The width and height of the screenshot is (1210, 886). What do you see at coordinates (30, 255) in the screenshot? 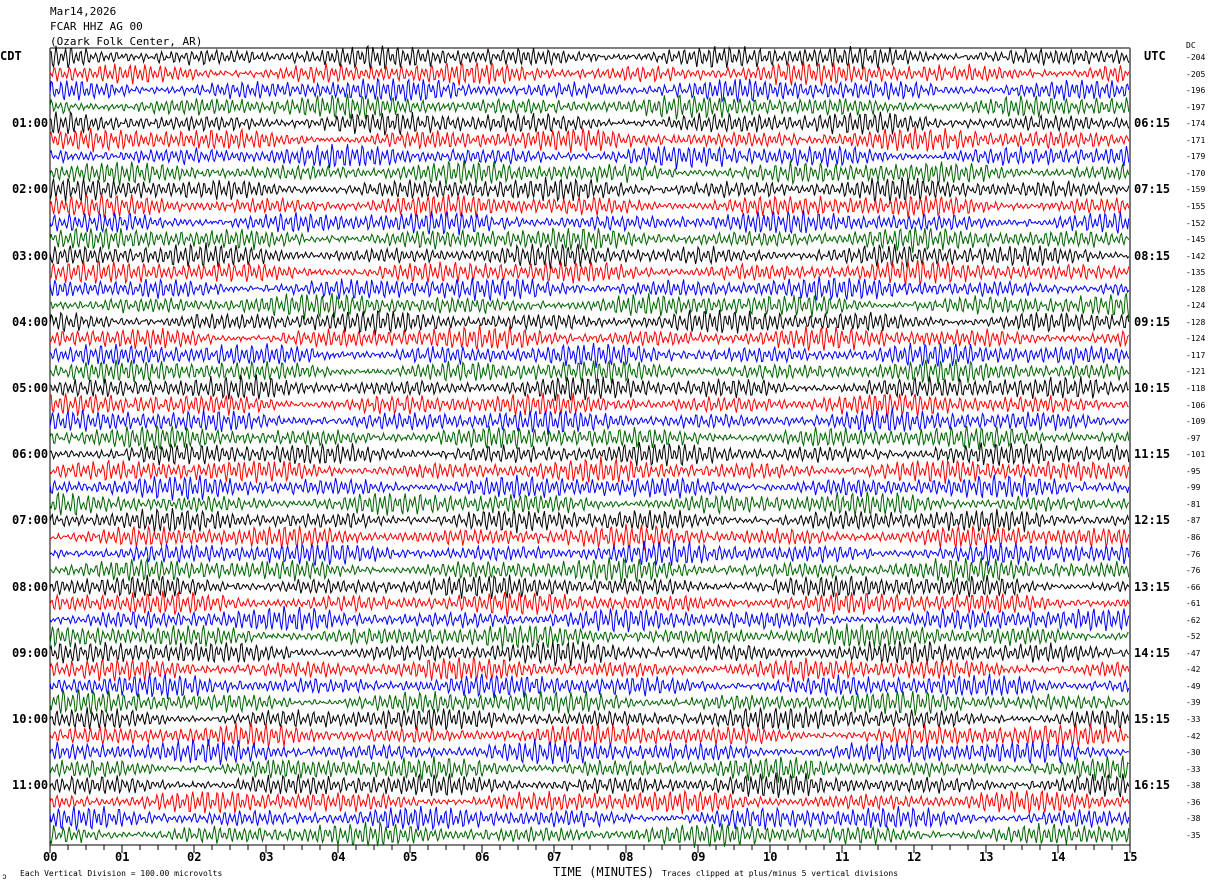
I see `cdt-hour-label: 03:00` at bounding box center [30, 255].